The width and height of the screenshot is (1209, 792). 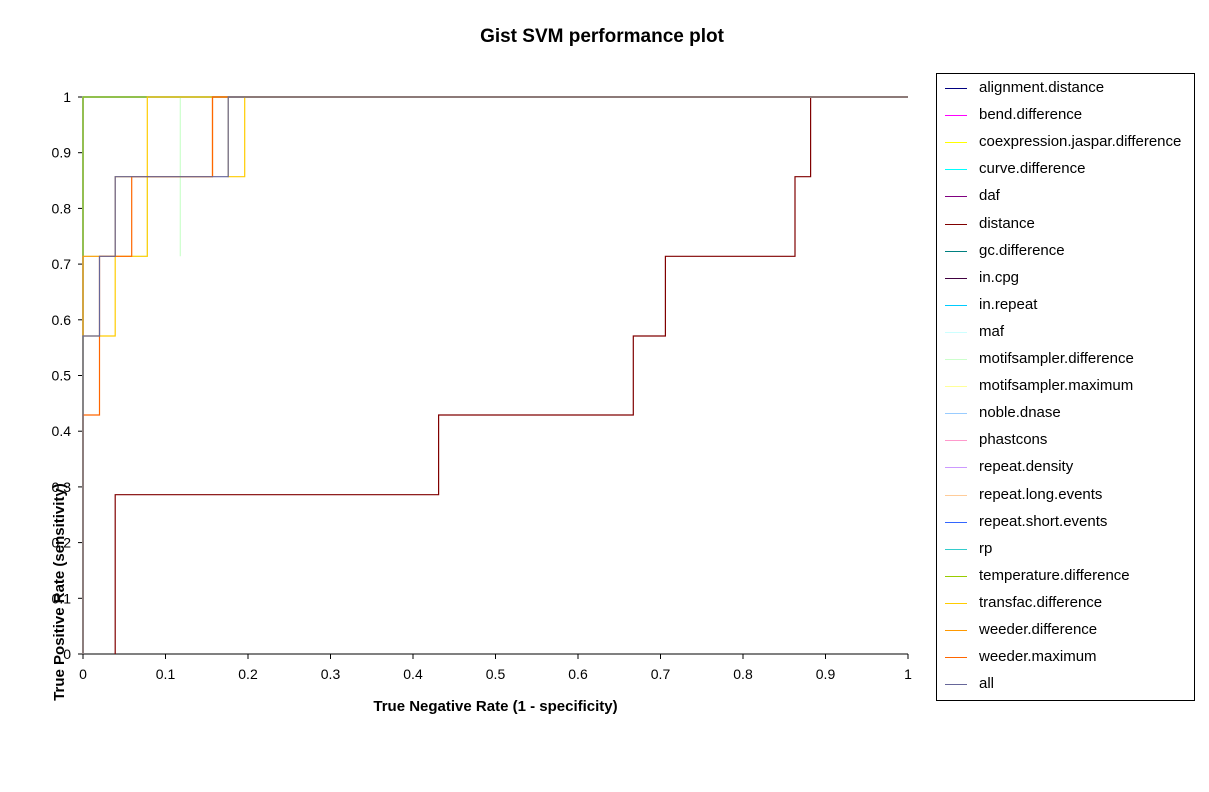 What do you see at coordinates (1065, 684) in the screenshot?
I see `legend-item: all` at bounding box center [1065, 684].